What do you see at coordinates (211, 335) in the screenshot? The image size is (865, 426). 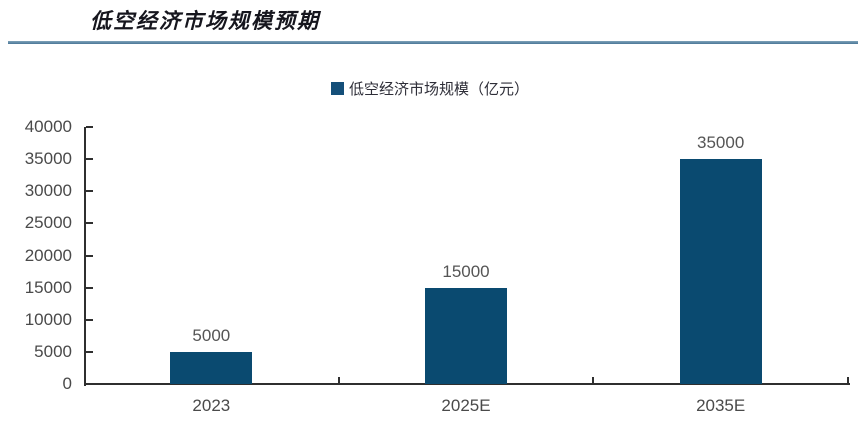 I see `bar-value-label: 5000` at bounding box center [211, 335].